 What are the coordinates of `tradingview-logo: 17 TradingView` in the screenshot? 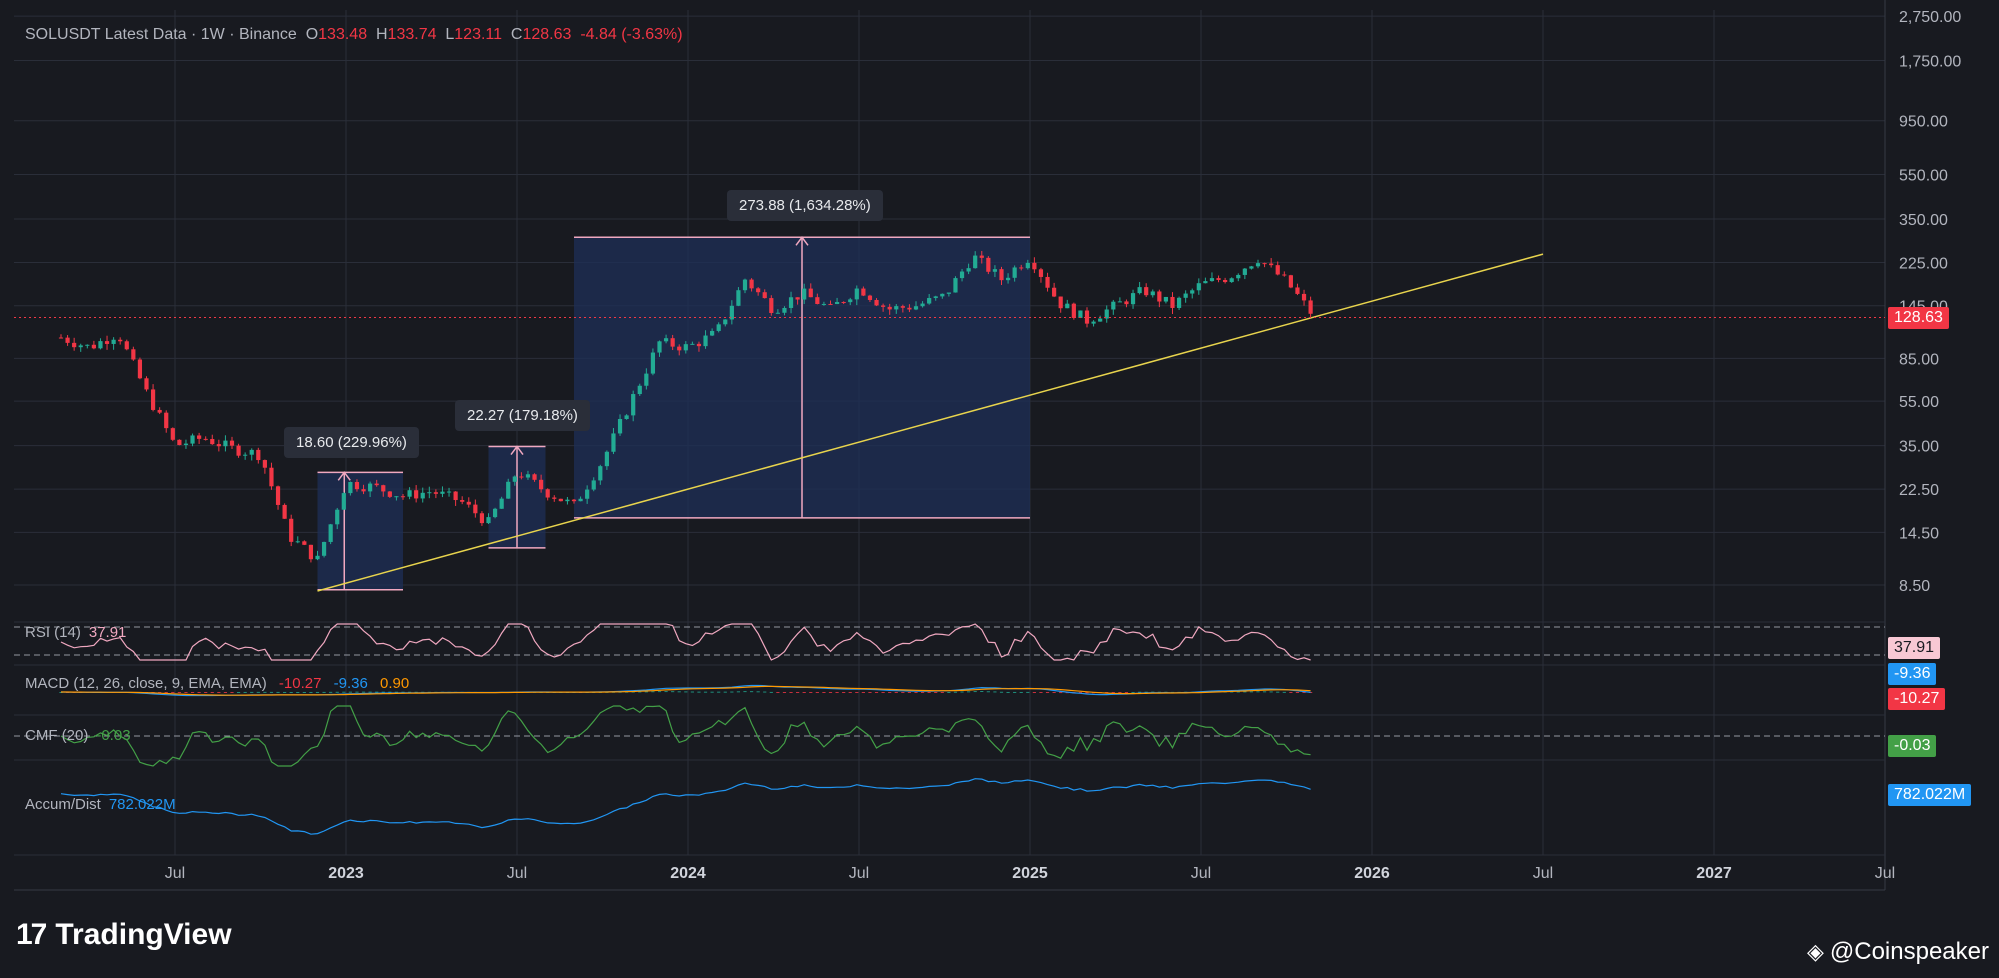 It's located at (124, 935).